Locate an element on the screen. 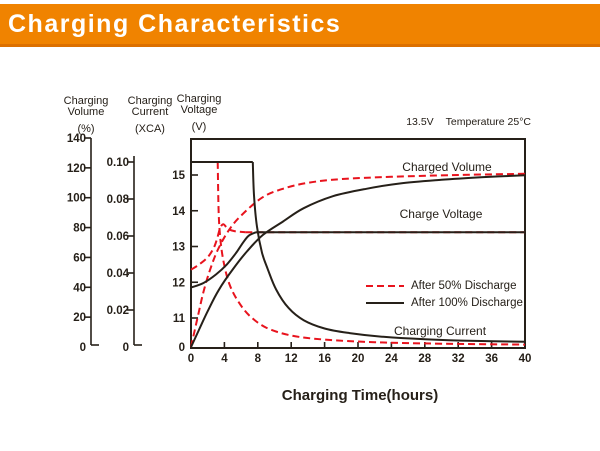  current-tick-label: 0 is located at coordinates (126, 348).